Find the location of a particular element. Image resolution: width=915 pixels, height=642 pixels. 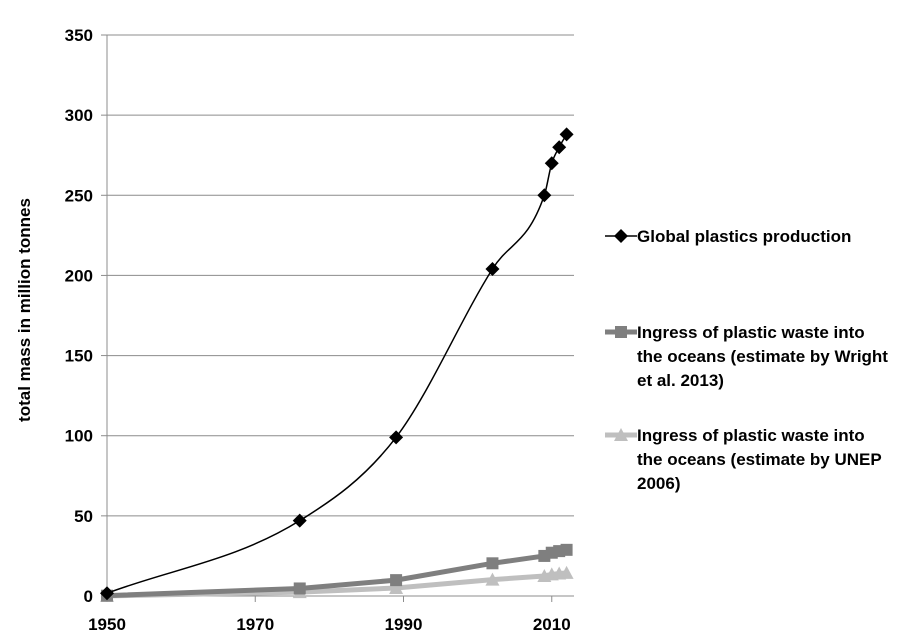

legend-item-production: Global plastics production is located at coordinates (728, 236).